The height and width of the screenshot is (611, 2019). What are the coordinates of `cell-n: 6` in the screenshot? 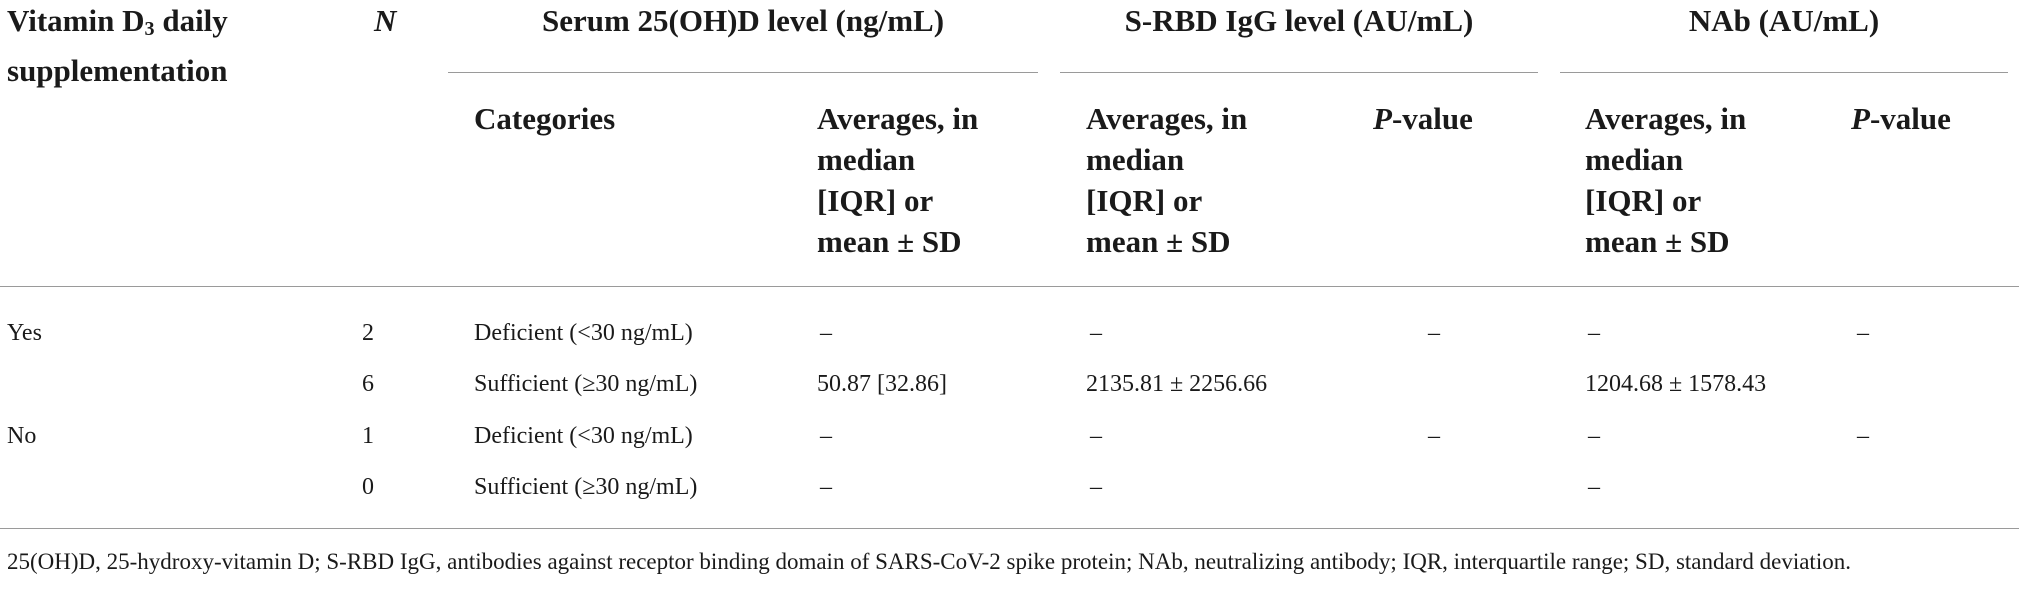 It's located at (368, 384).